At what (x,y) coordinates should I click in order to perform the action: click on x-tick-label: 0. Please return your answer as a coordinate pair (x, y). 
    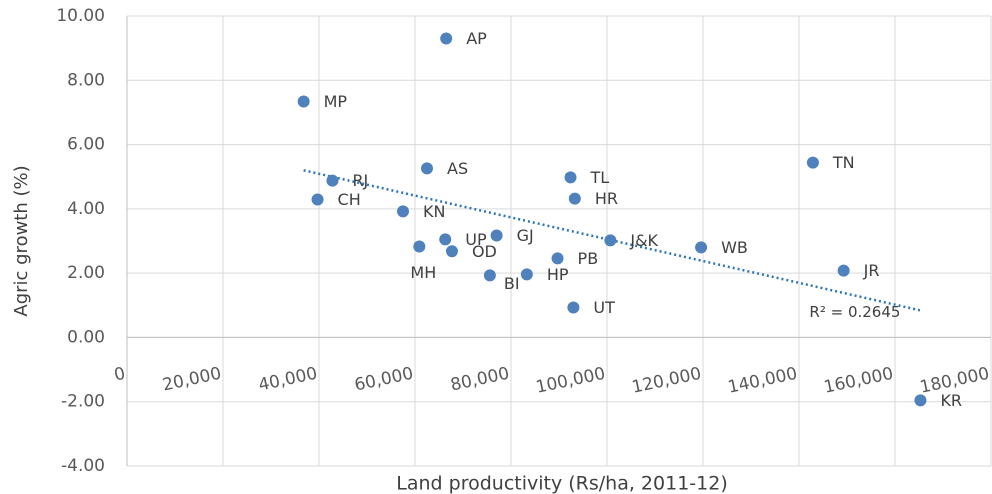
    Looking at the image, I should click on (119, 375).